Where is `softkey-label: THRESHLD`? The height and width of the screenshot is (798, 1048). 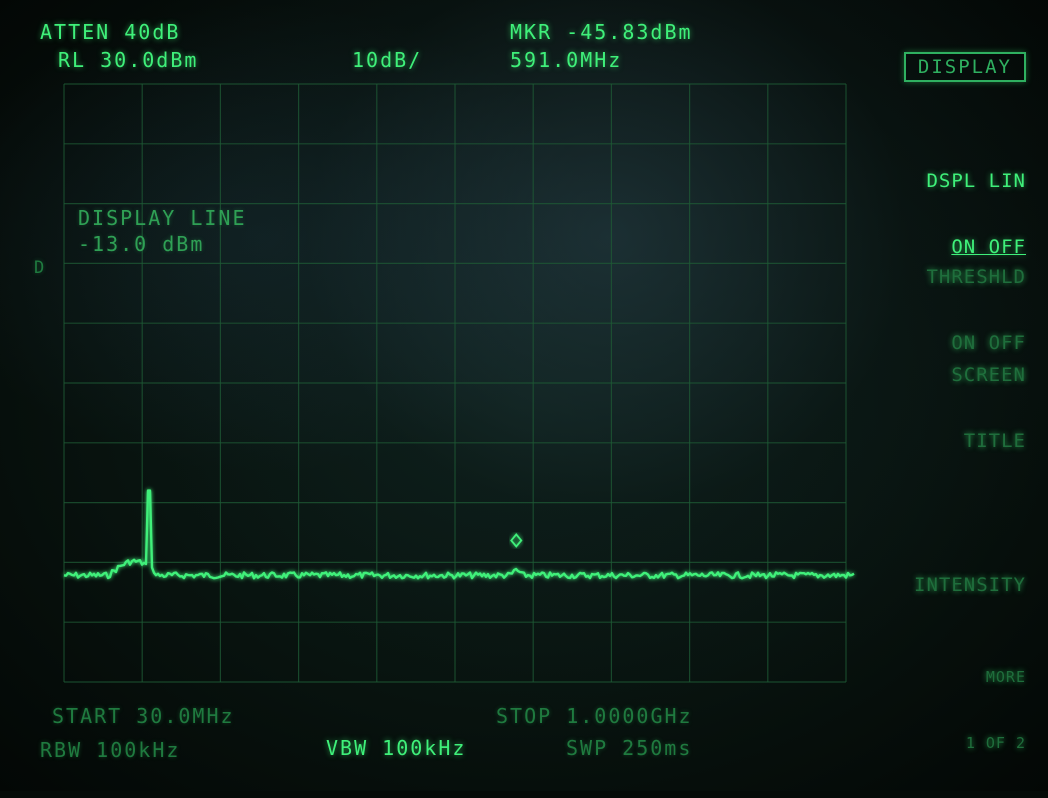 softkey-label: THRESHLD is located at coordinates (976, 277).